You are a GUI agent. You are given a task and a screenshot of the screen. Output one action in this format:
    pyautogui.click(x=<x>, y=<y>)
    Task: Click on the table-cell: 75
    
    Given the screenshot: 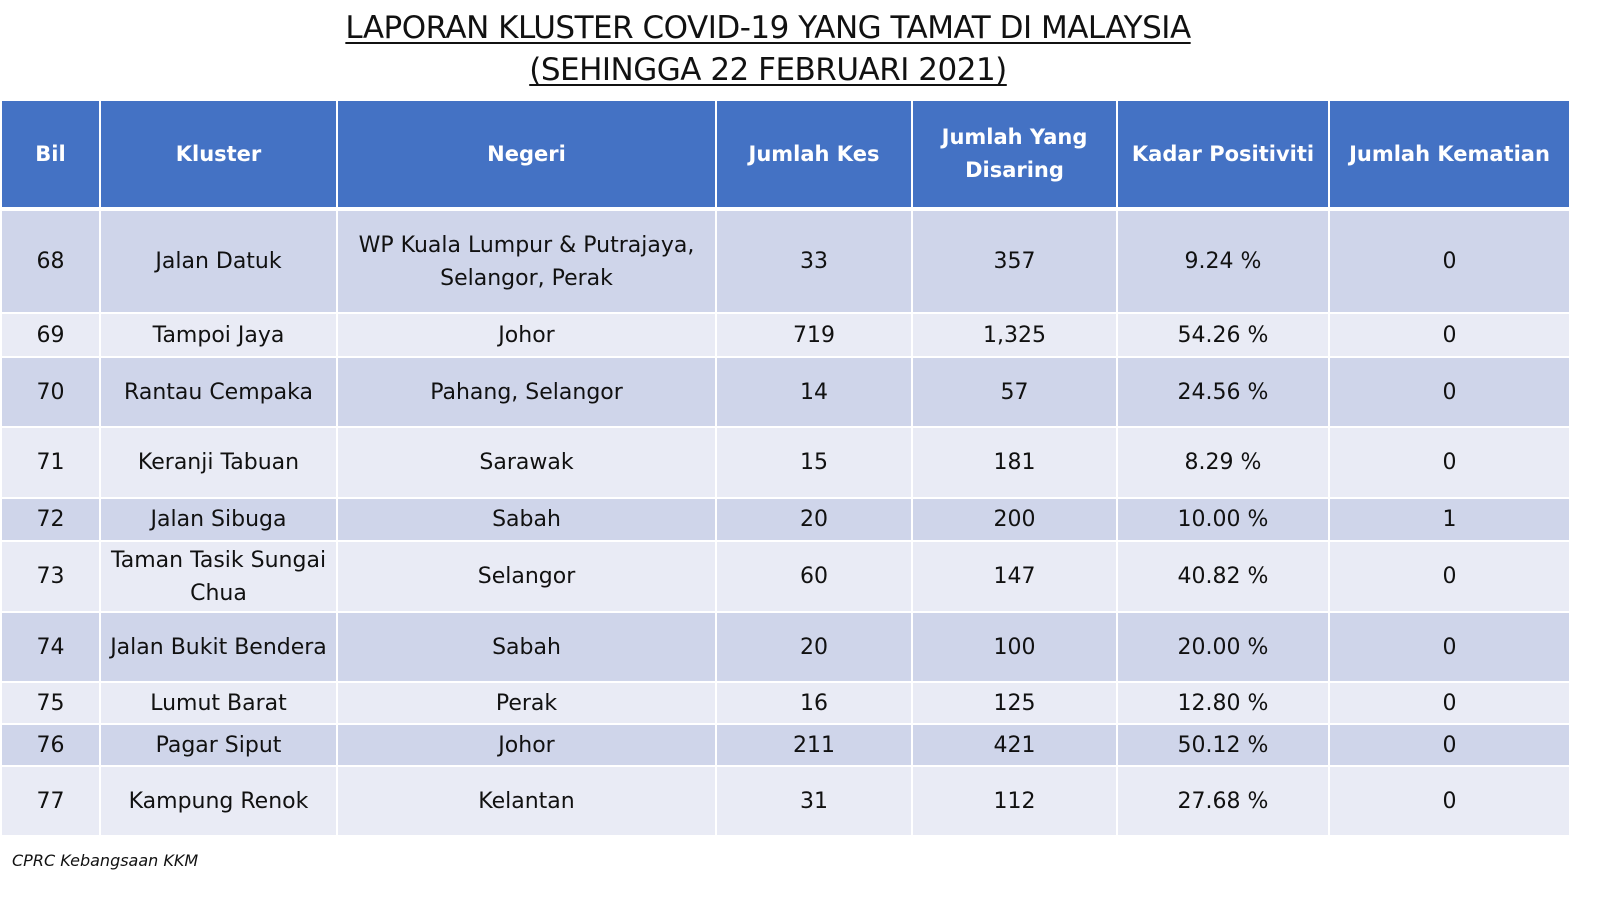 What is the action you would take?
    pyautogui.click(x=50, y=703)
    